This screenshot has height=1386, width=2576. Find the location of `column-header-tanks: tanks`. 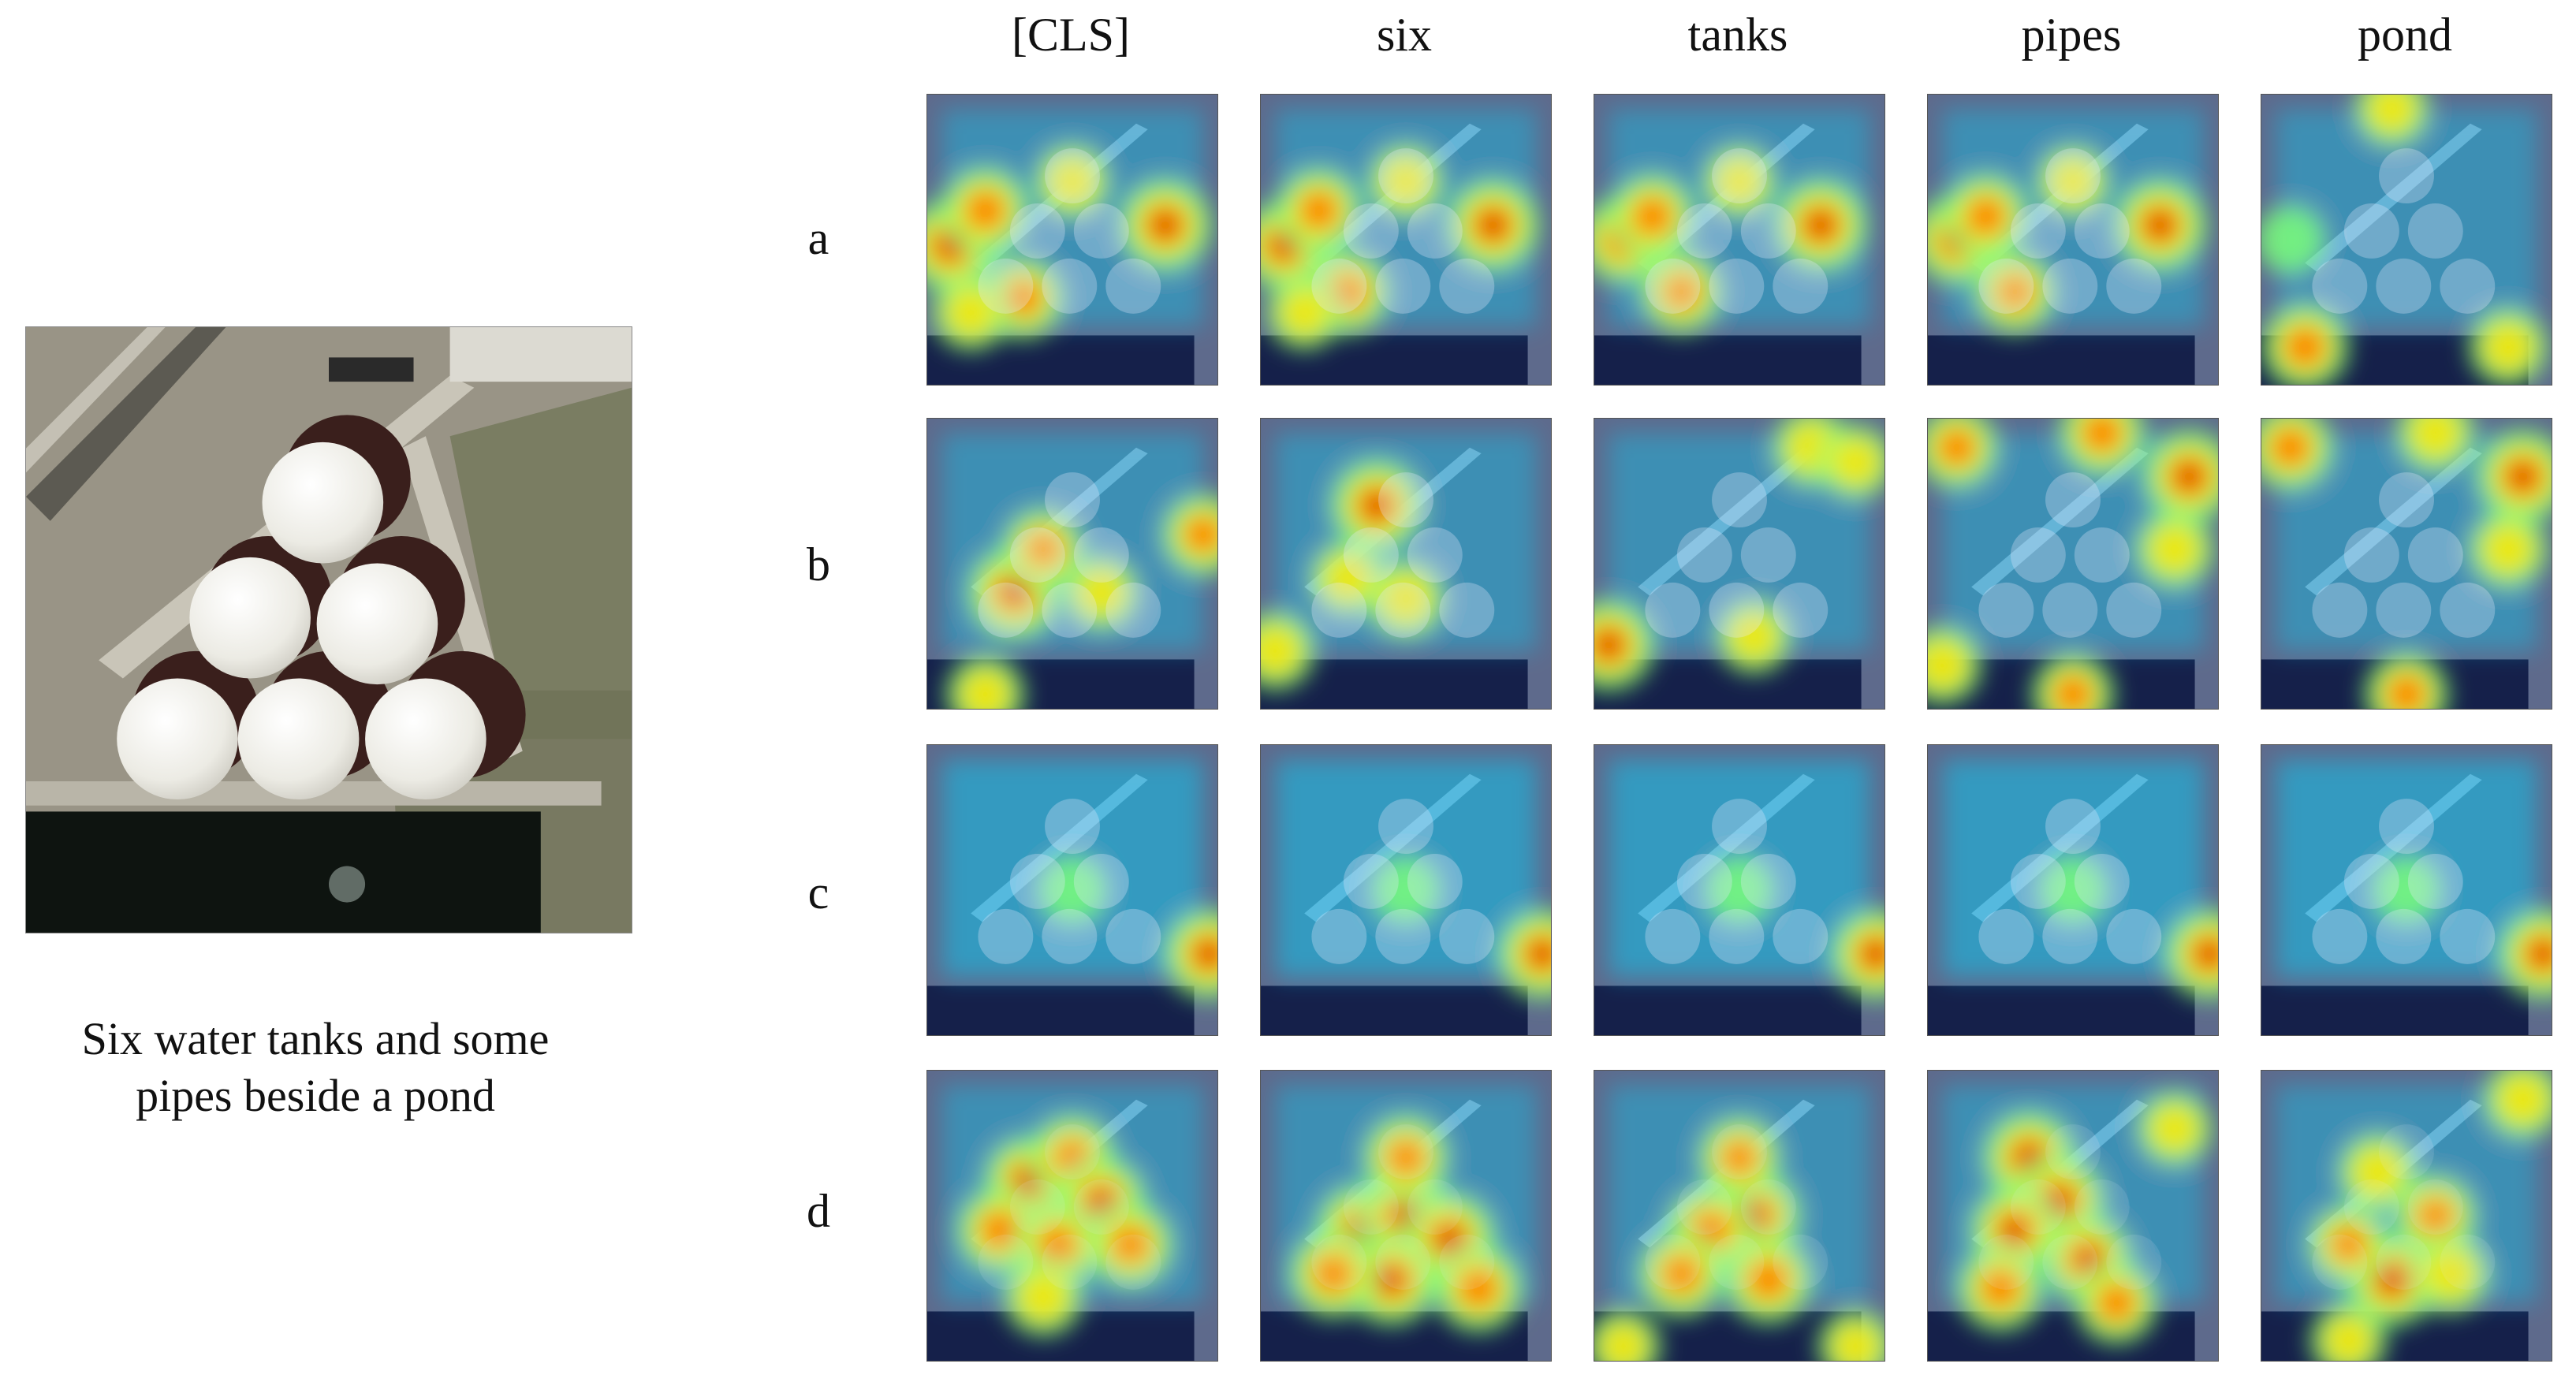

column-header-tanks: tanks is located at coordinates (1738, 35).